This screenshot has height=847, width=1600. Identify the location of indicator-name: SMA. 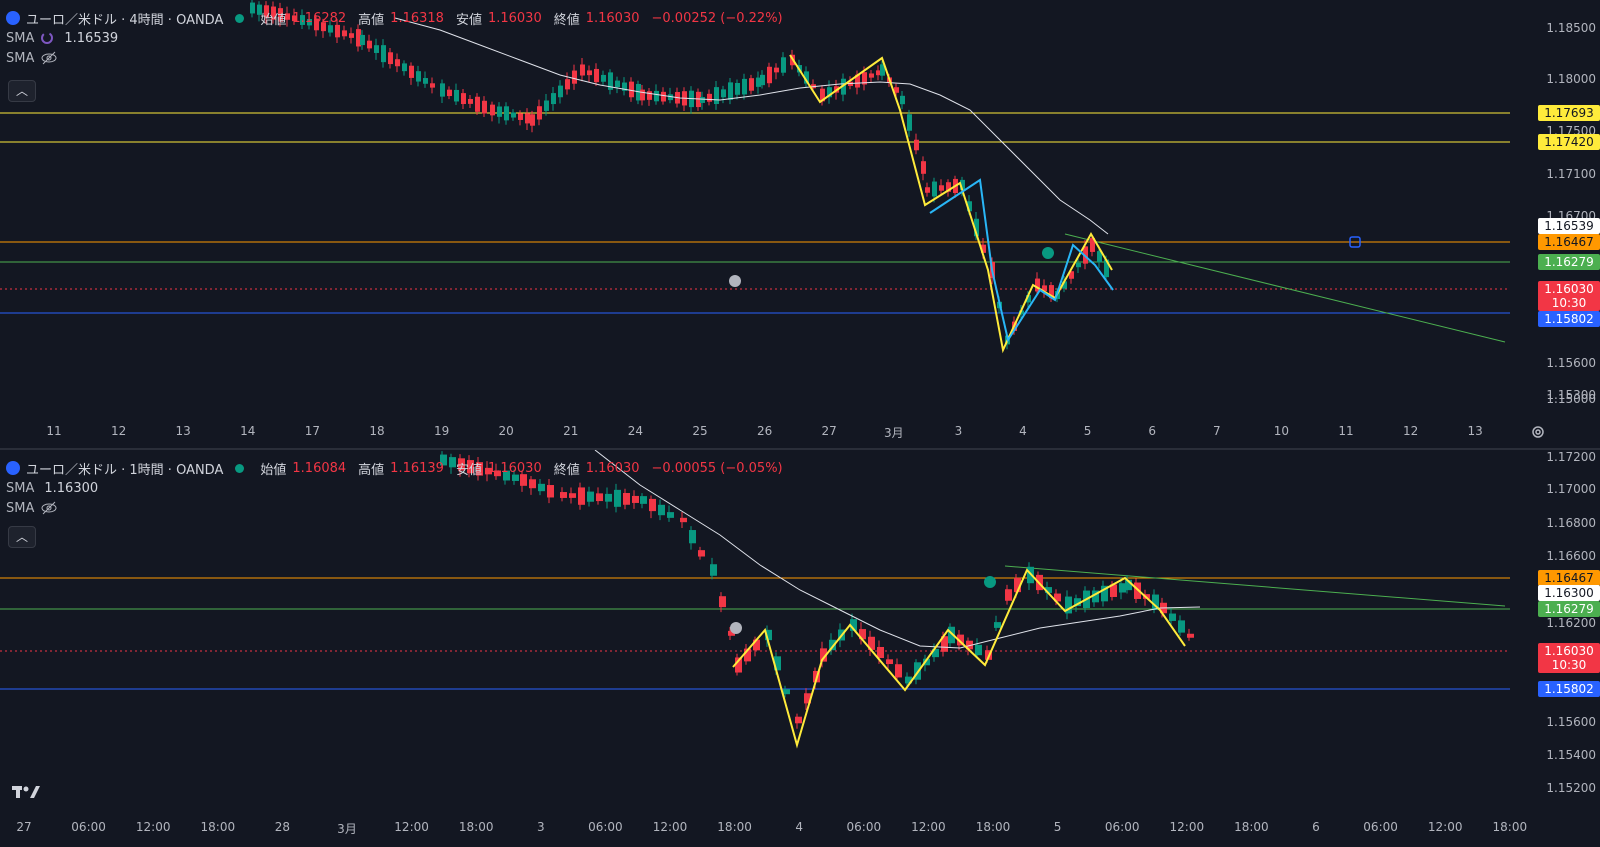
(20, 38).